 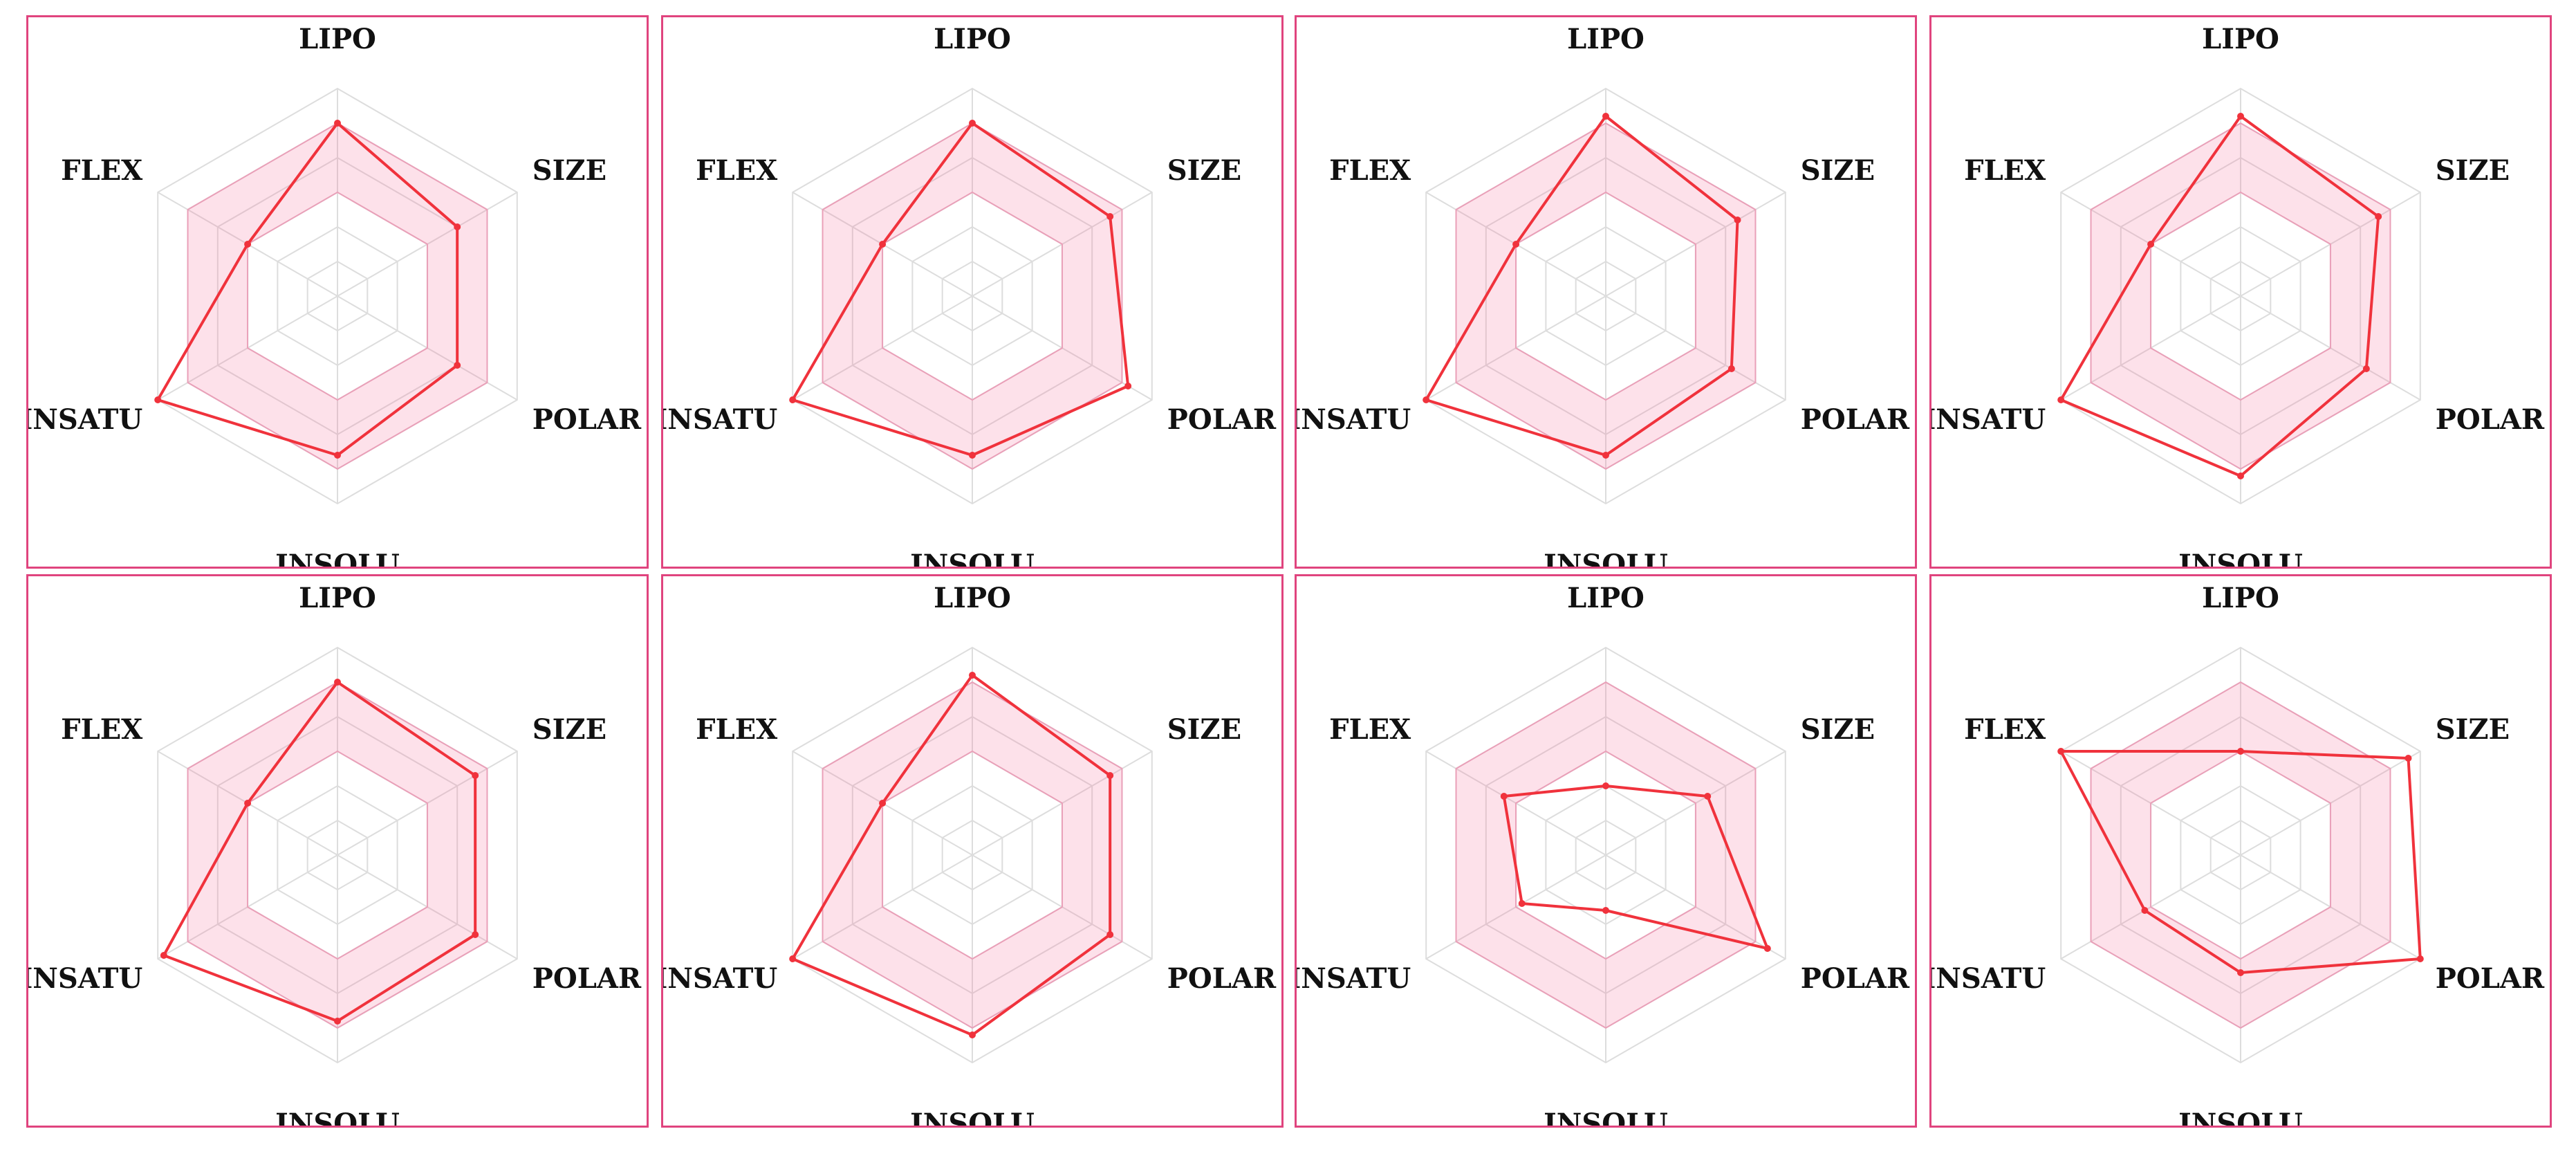 I want to click on radar-chart-8: LIPO SIZE POLAR INSOLU INSATU FLEX, so click(x=2238, y=854).